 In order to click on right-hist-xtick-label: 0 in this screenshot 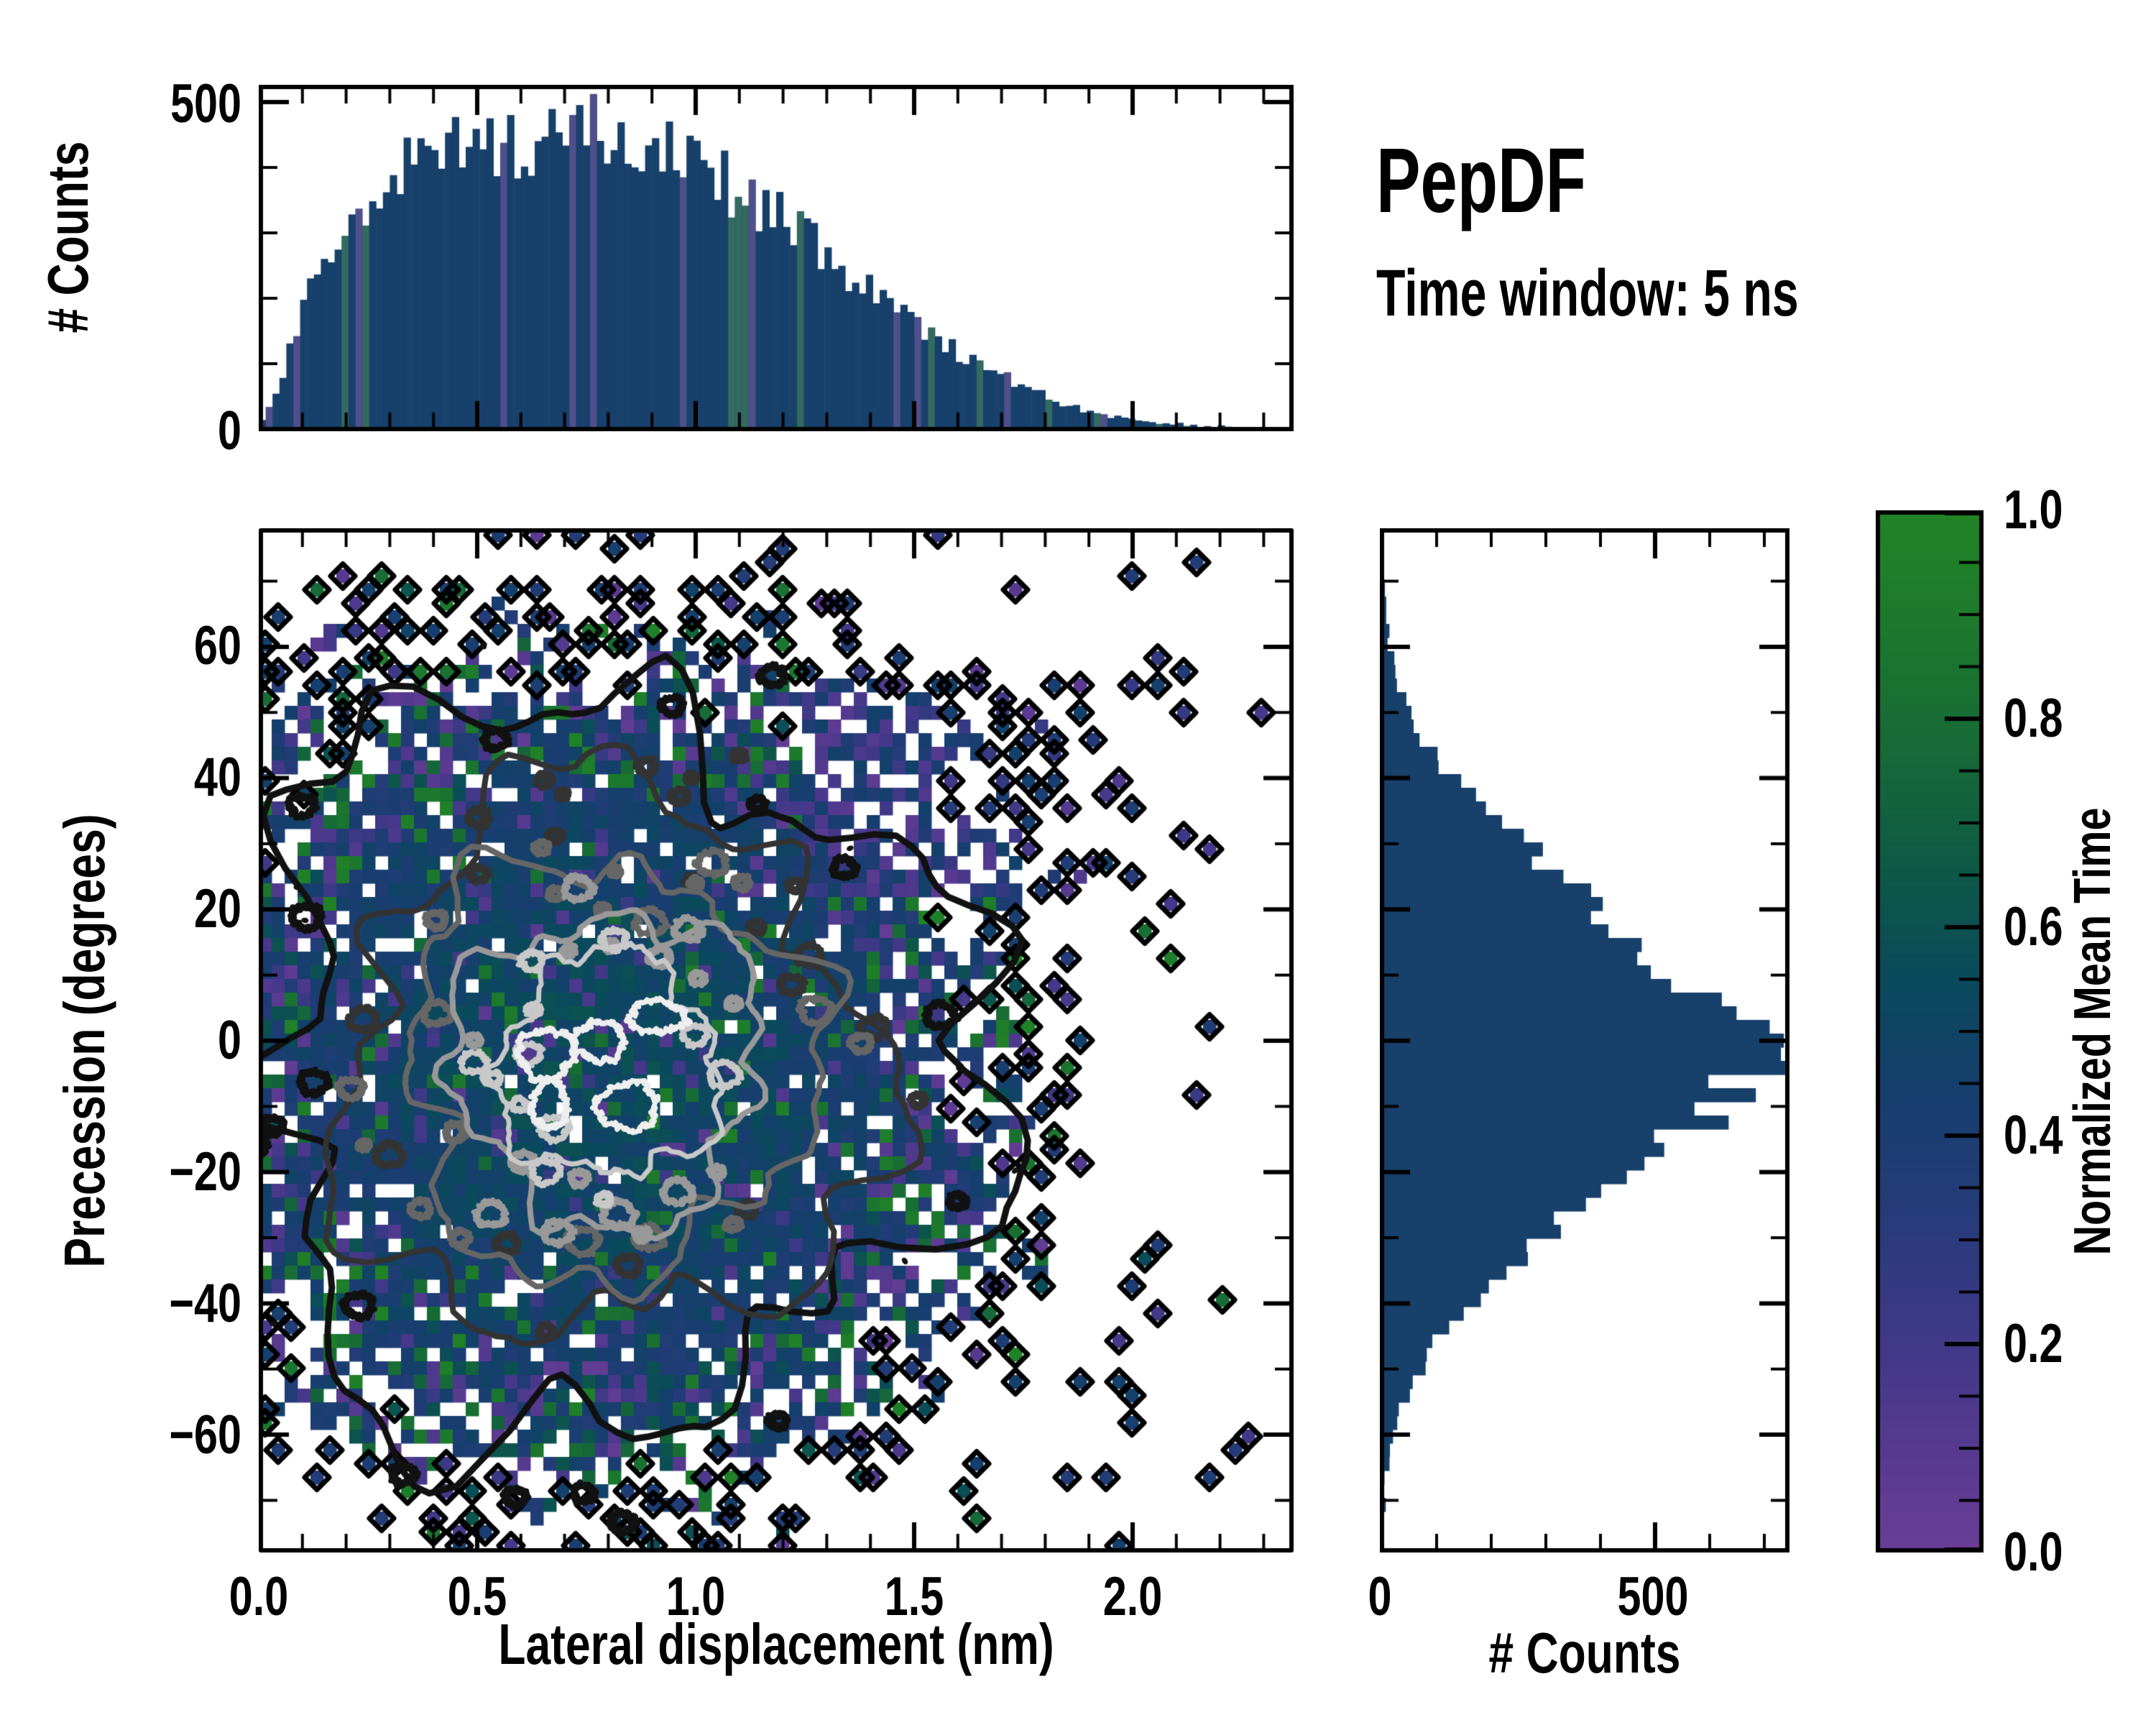, I will do `click(1380, 1596)`.